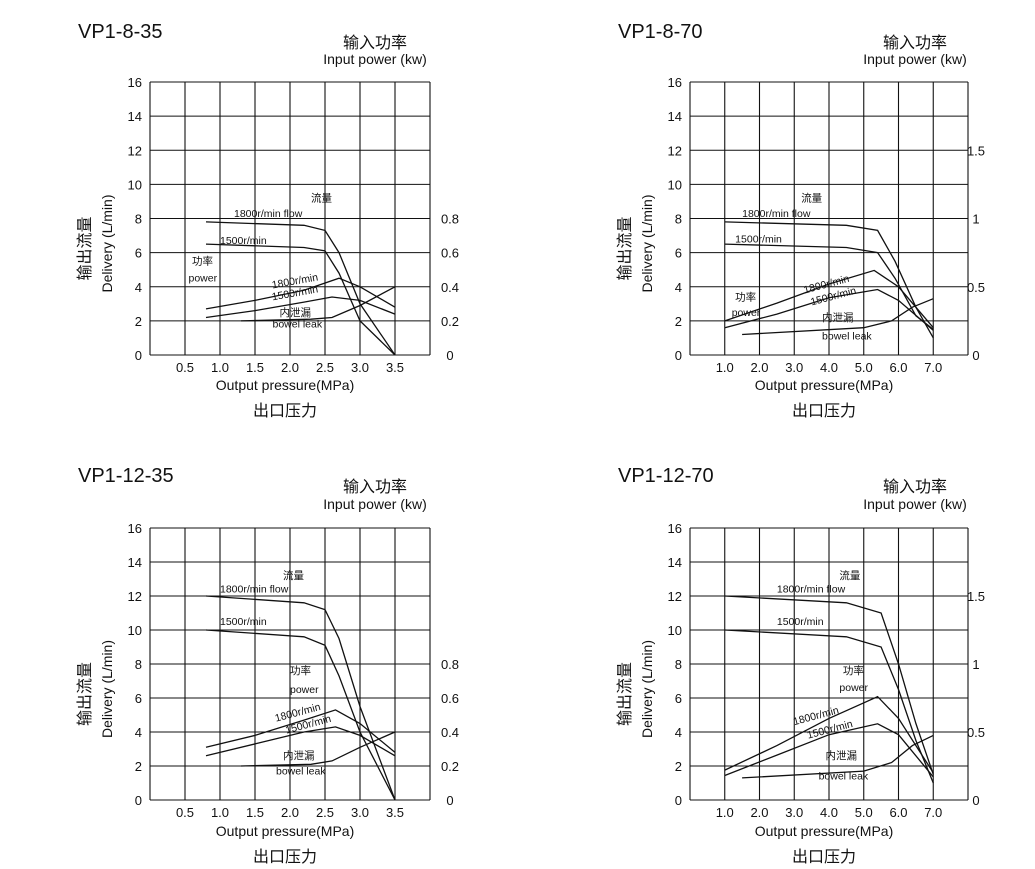 This screenshot has width=1035, height=869. Describe the element at coordinates (450, 321) in the screenshot. I see `y2-tick-label: 0.2` at that location.